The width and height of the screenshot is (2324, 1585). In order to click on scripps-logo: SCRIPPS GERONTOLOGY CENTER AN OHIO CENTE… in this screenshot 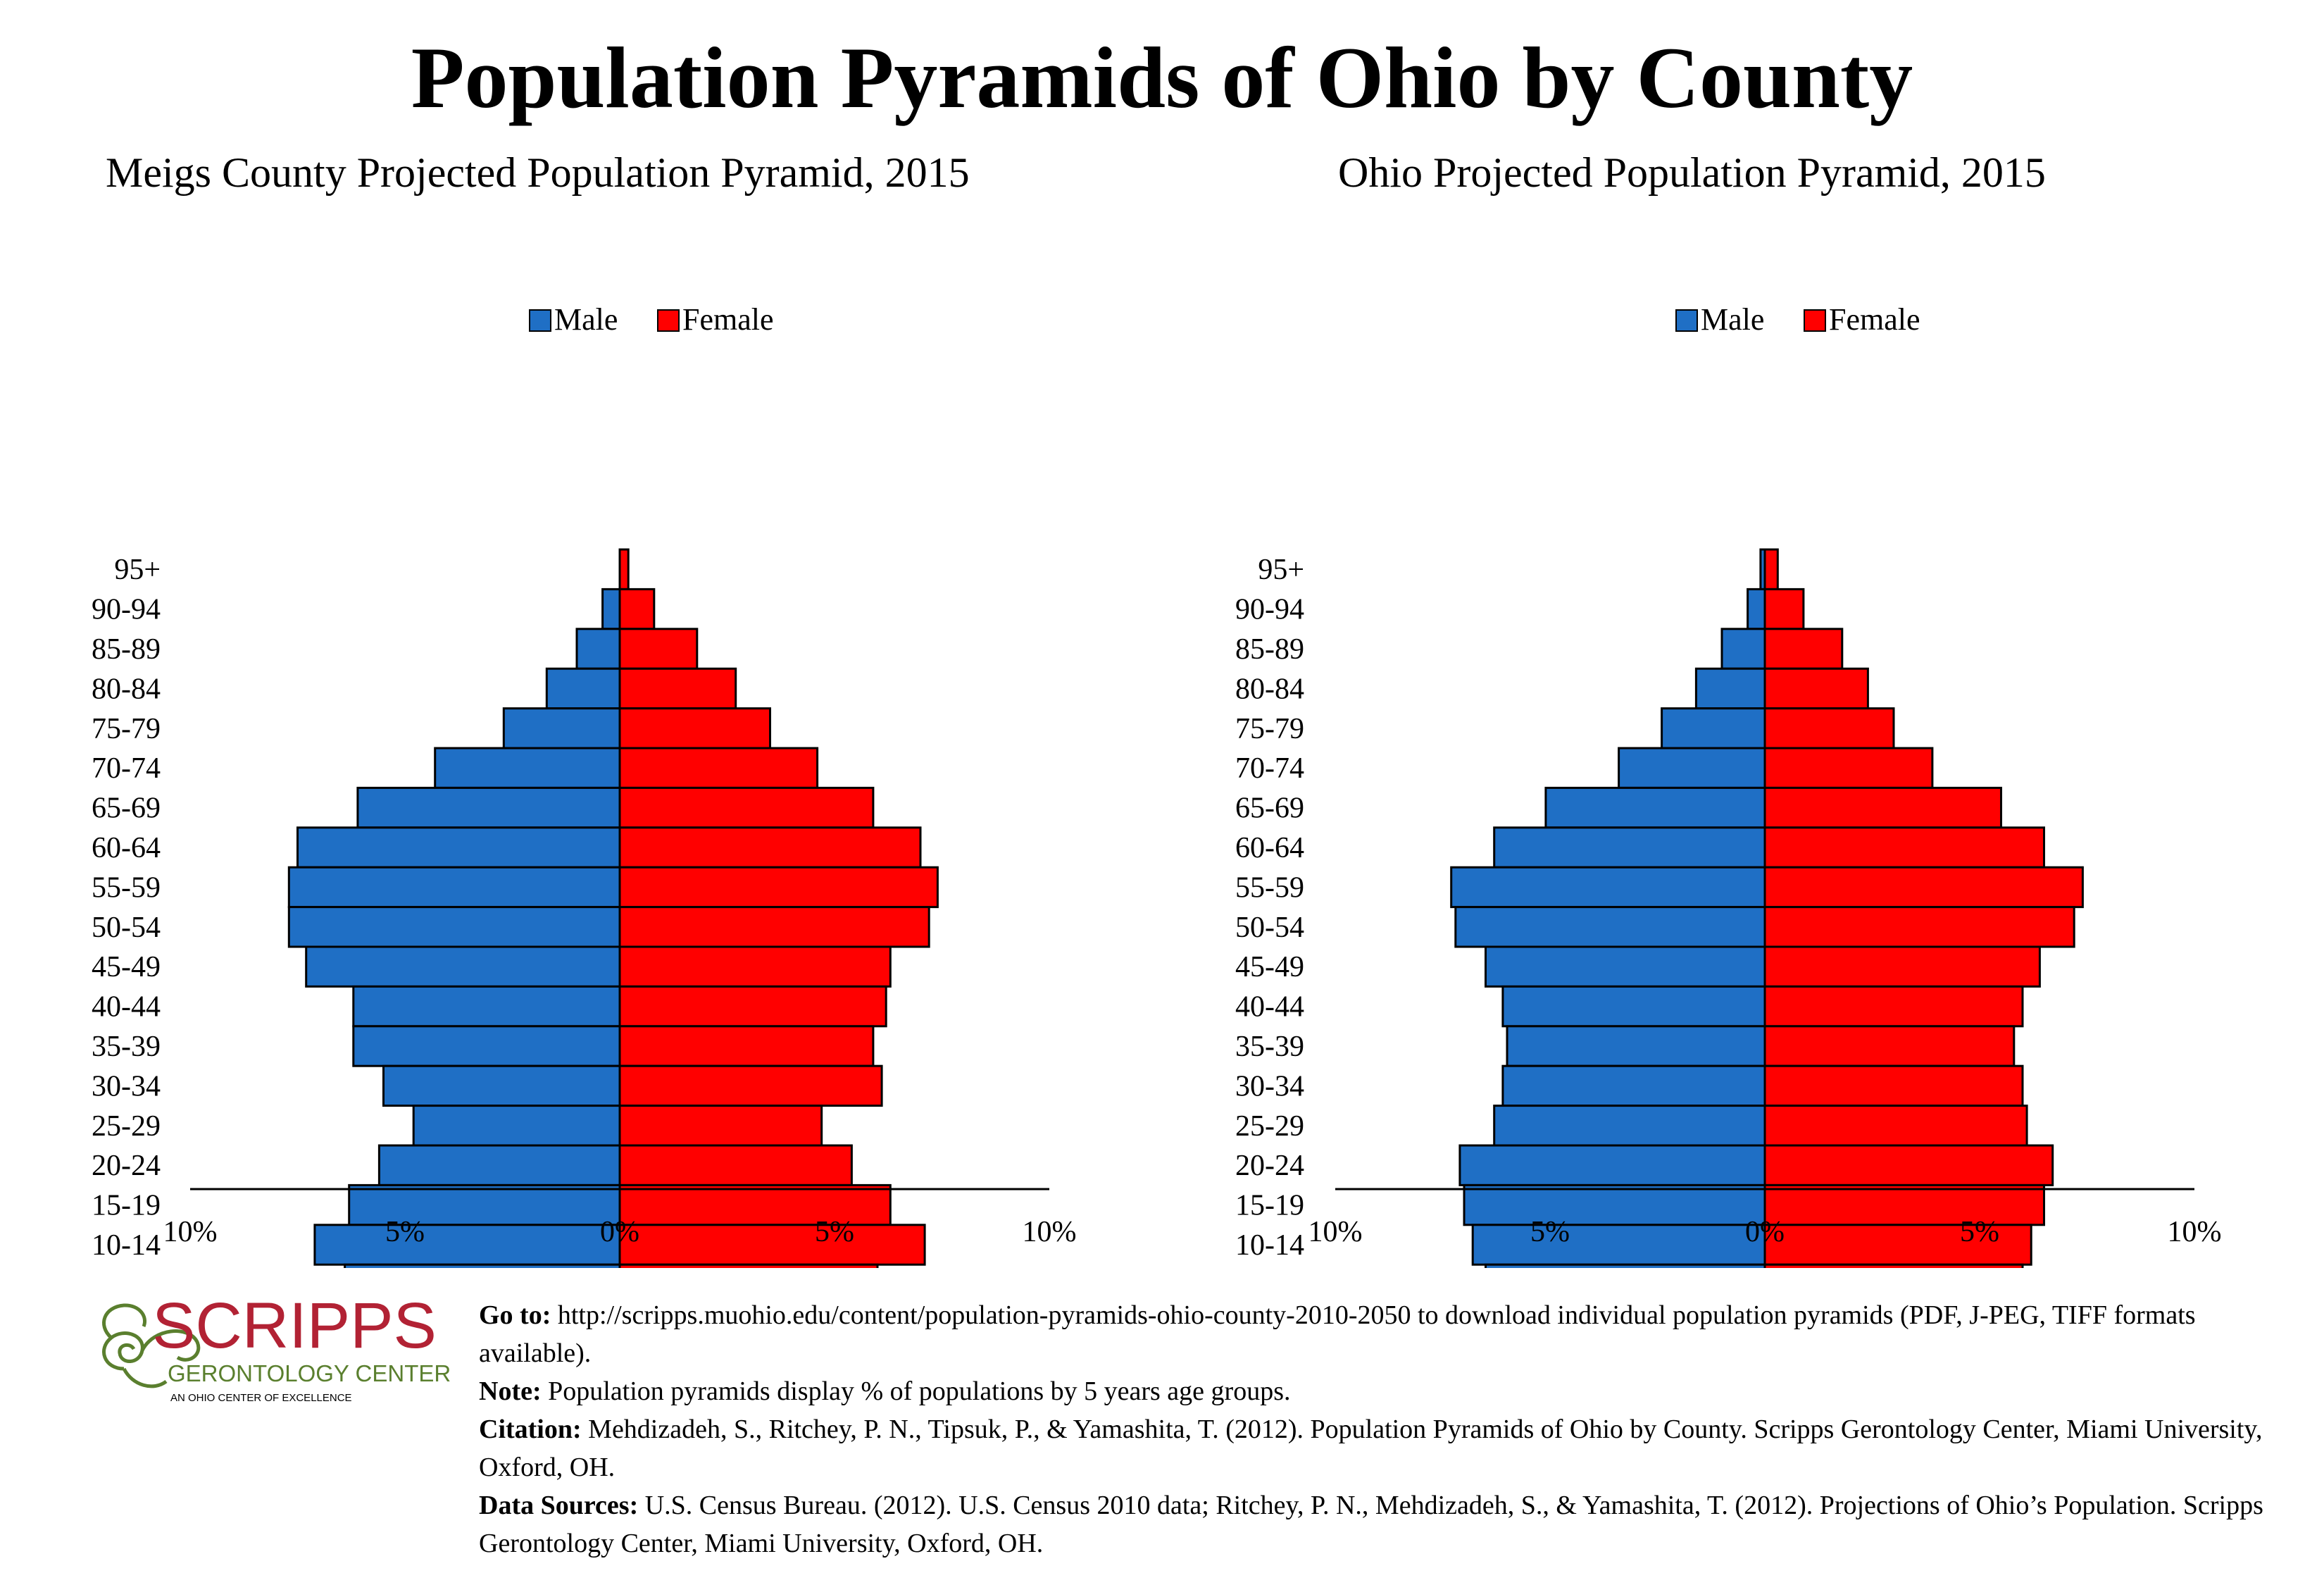, I will do `click(273, 1349)`.